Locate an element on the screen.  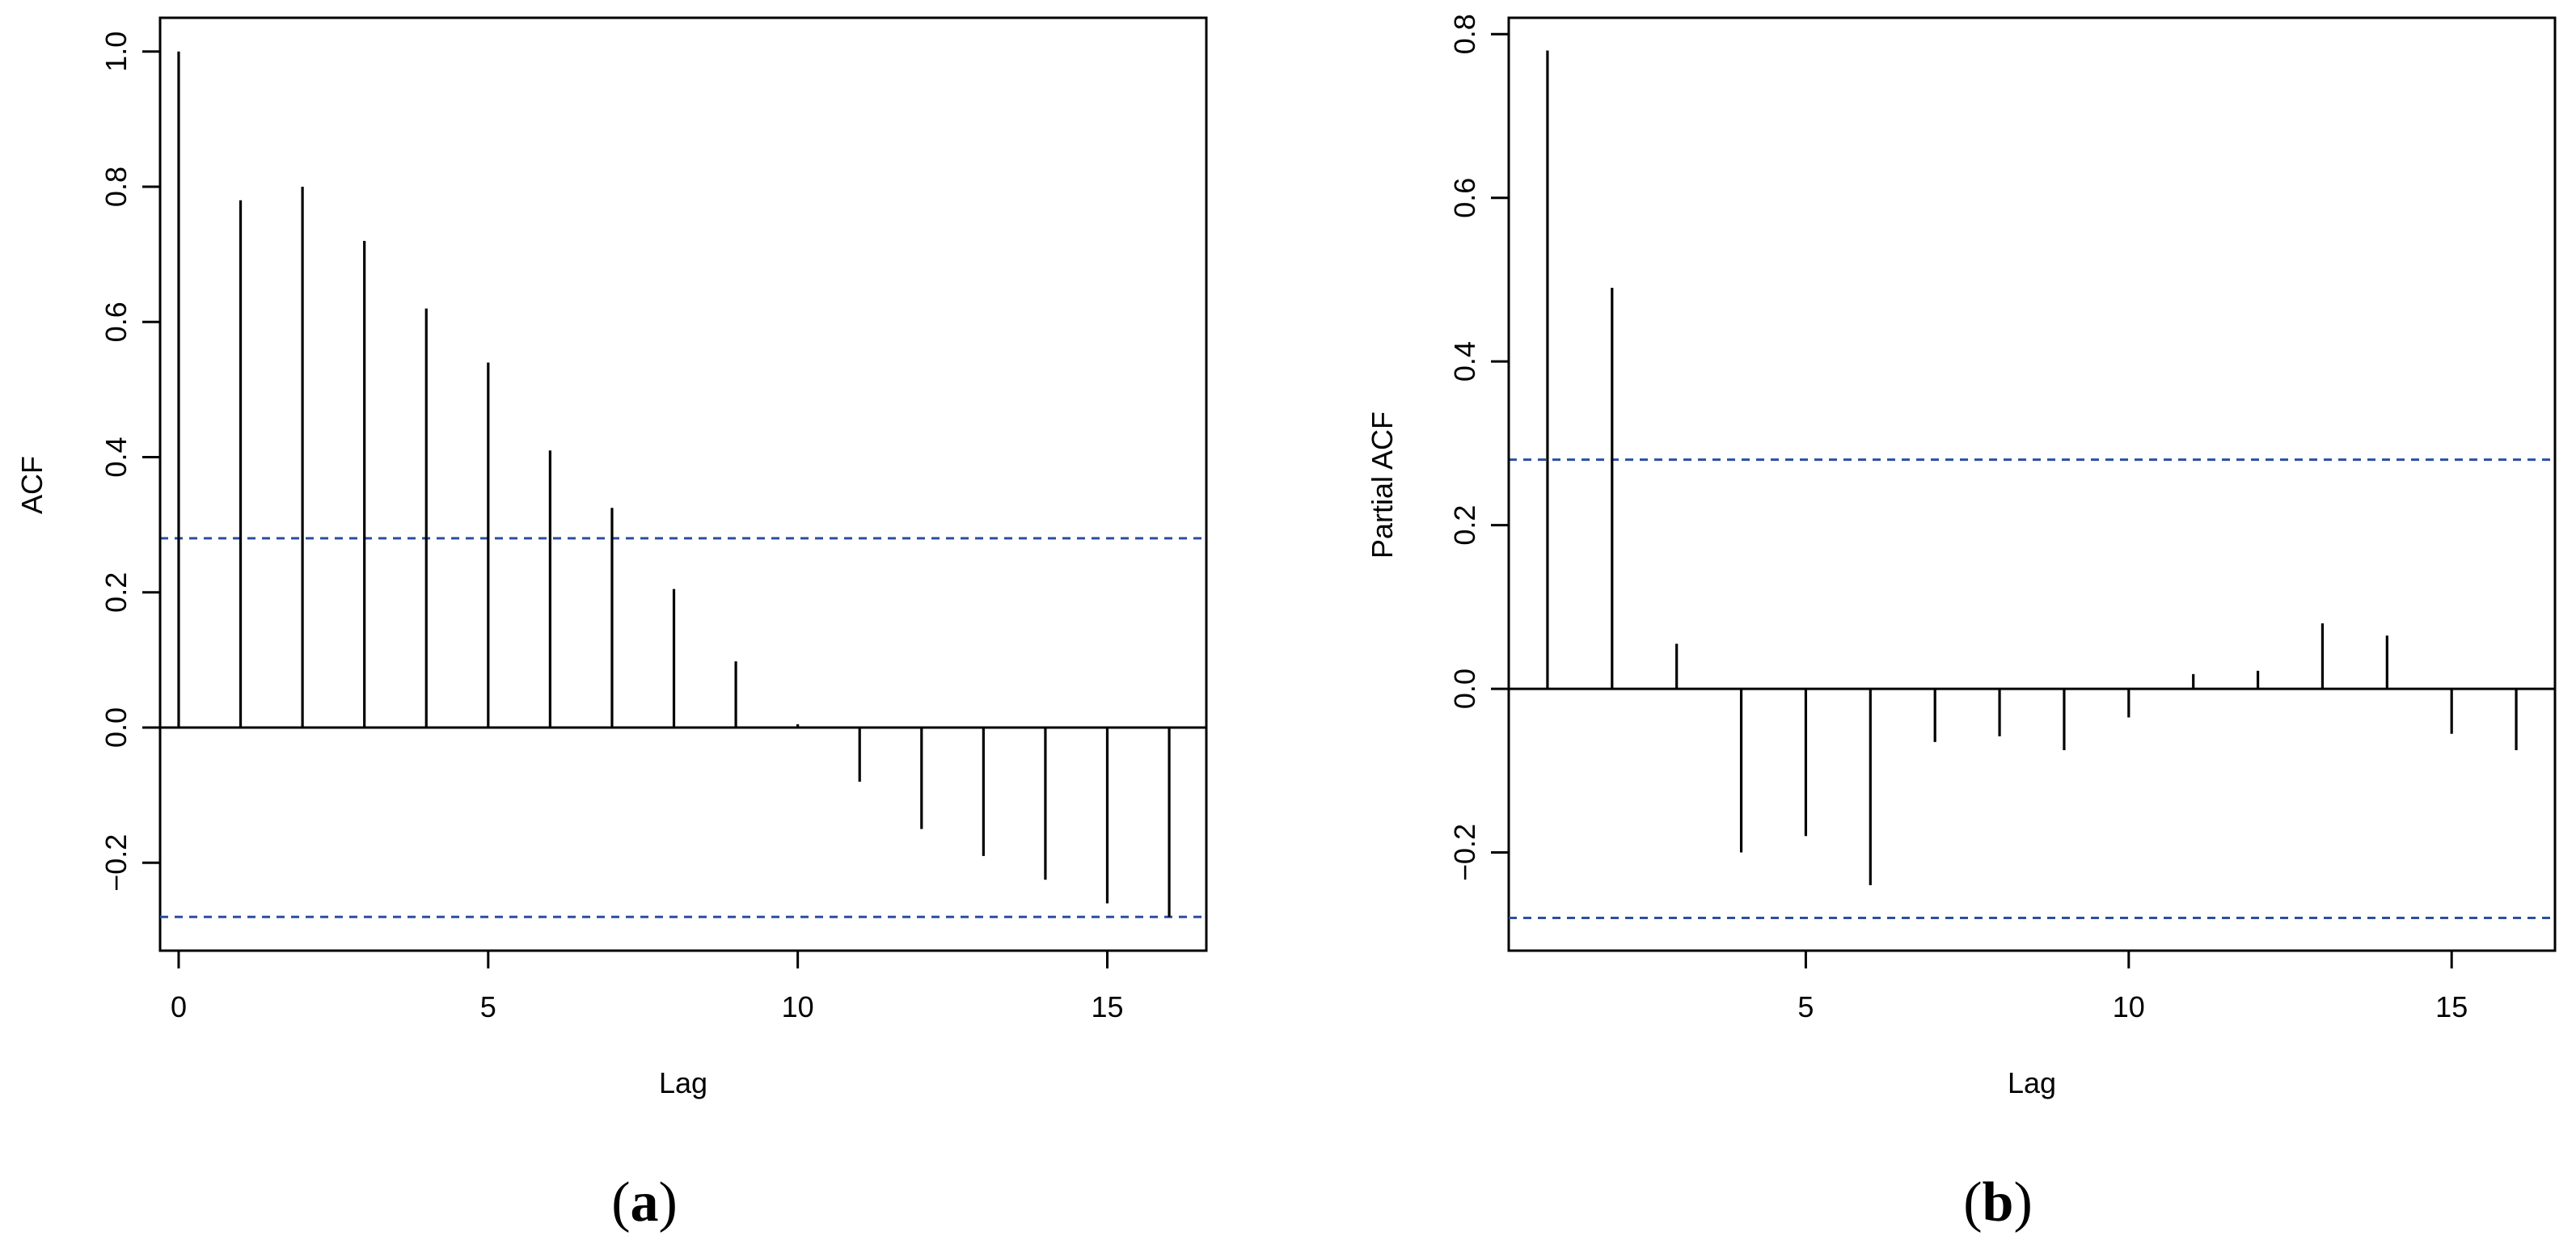
acf-y-axis: −0.2 0.0 0.2 0.4 0.6 0.8 1.0 is located at coordinates (130, 462).